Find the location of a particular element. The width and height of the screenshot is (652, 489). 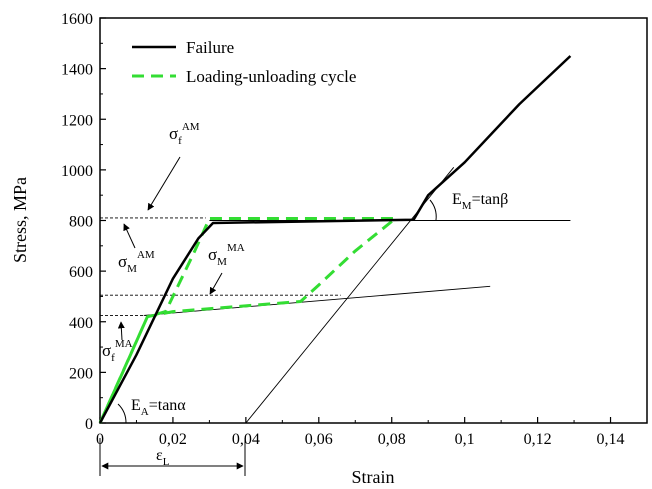

annotation-e-m: EM=tanβ is located at coordinates (468, 206).